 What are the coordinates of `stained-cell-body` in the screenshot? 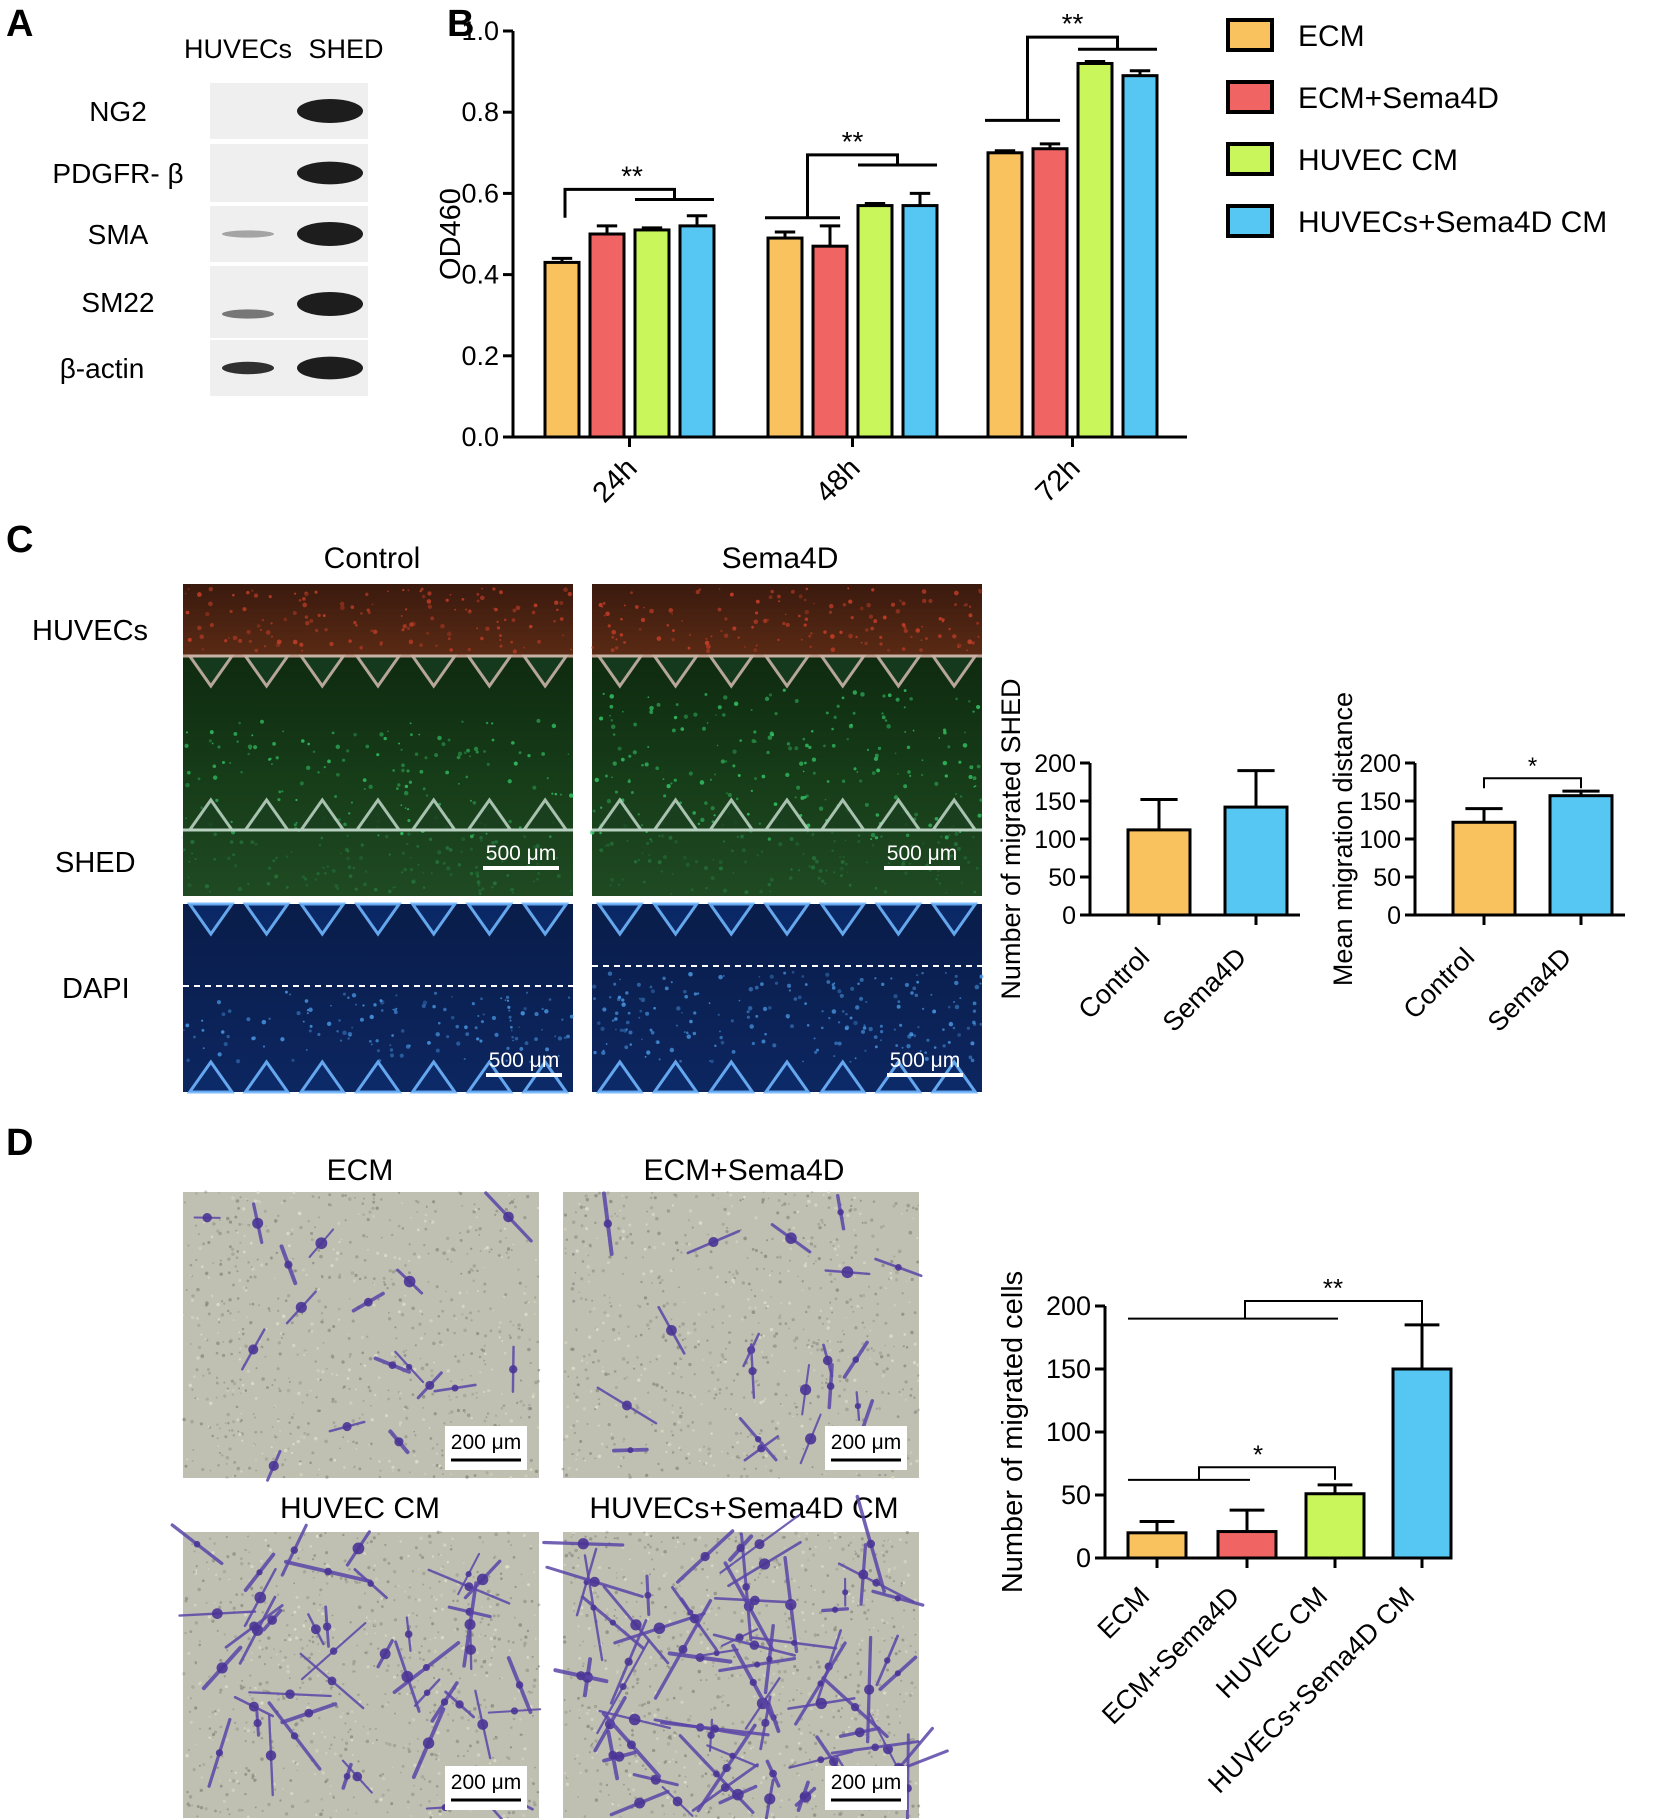 It's located at (309, 1713).